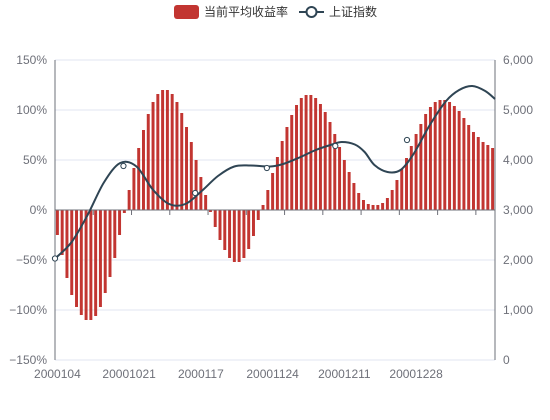 The width and height of the screenshot is (550, 420). Describe the element at coordinates (311, 12) in the screenshot. I see `legend-line-marker` at that location.